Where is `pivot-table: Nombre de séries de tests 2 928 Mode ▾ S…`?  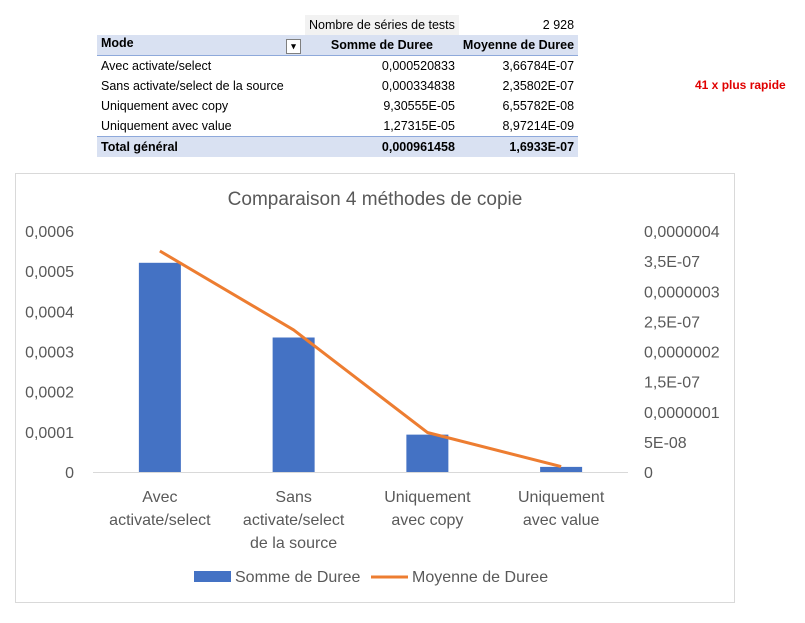
pivot-table: Nombre de séries de tests 2 928 Mode ▾ S… is located at coordinates (338, 86).